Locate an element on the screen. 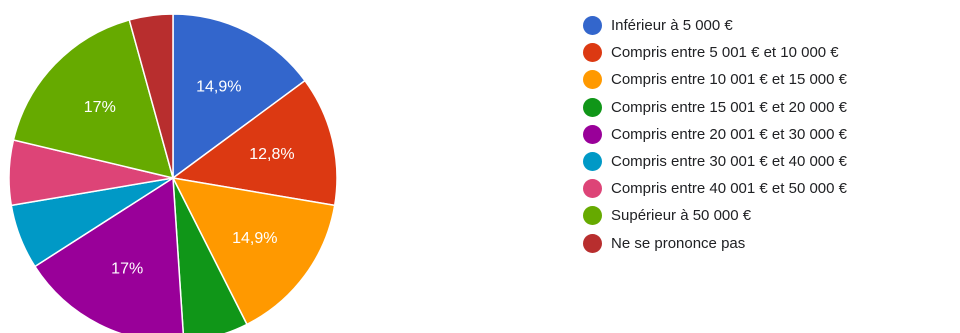 The image size is (960, 333). pie-slice-labels: 14,9% 12,8% 14,9% 17% 17% is located at coordinates (189, 178).